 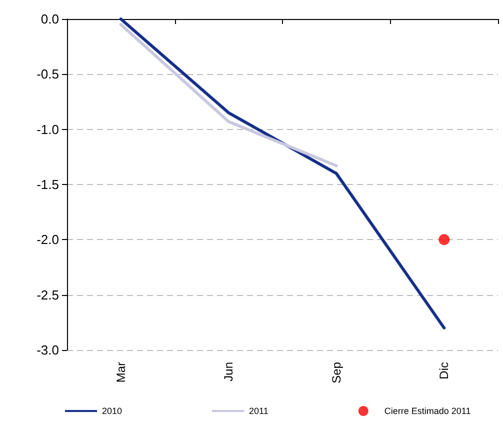 I want to click on x-tick-label: Jun, so click(x=229, y=372).